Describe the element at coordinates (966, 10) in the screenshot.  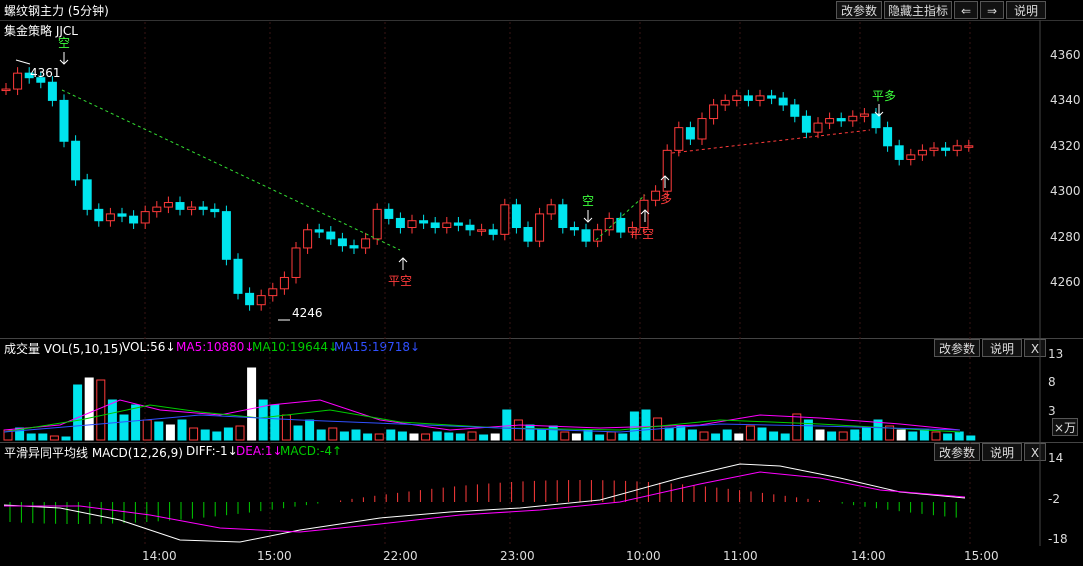
I see `prev-button: ⇐` at that location.